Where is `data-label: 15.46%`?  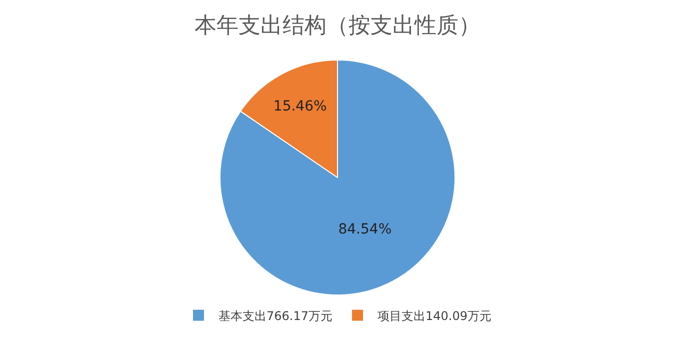
data-label: 15.46% is located at coordinates (300, 106).